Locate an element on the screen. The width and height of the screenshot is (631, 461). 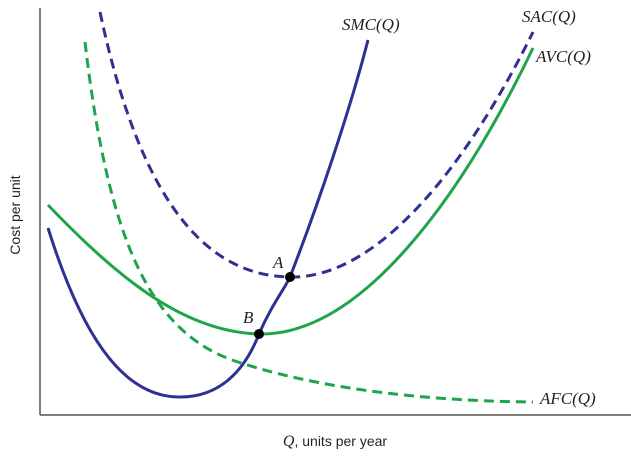
point-b-label: B is located at coordinates (248, 317).